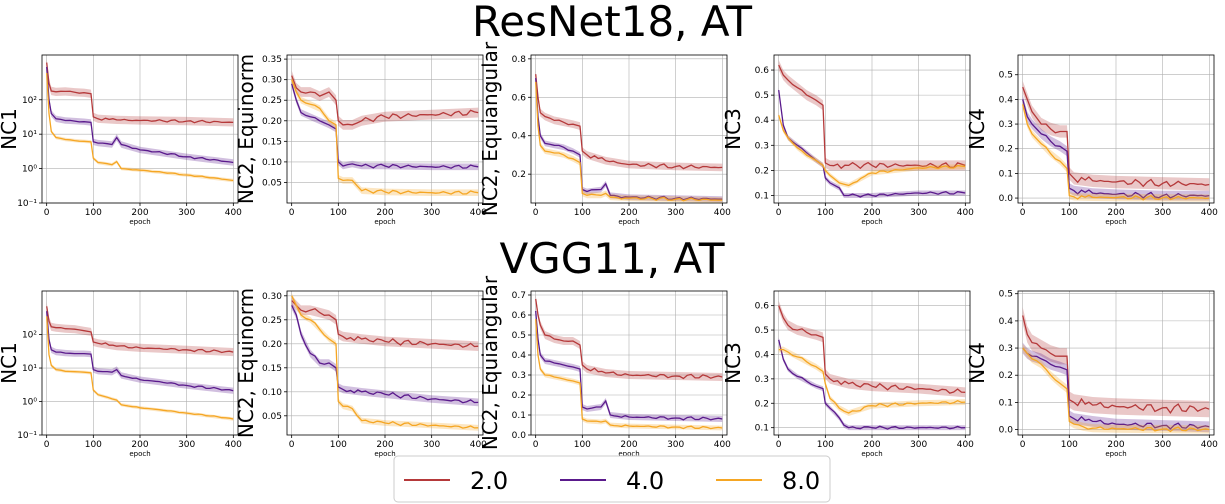 Image resolution: width=1225 pixels, height=504 pixels. I want to click on series-band-2.0, so click(629, 338).